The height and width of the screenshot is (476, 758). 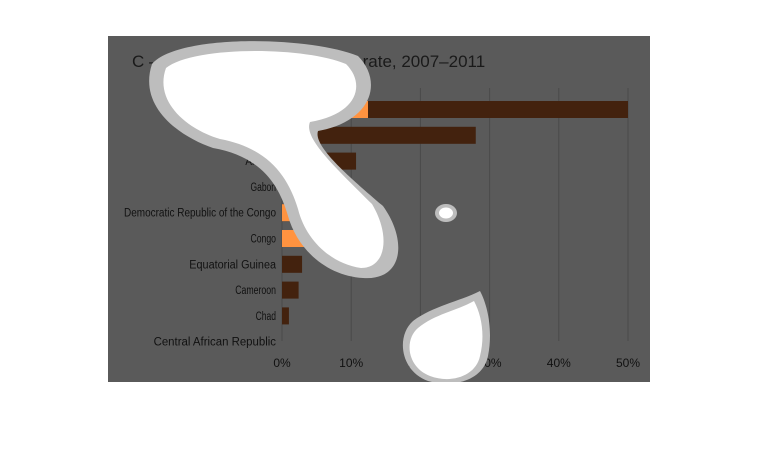 I want to click on x-tick-label-50: 50%, so click(x=628, y=363).